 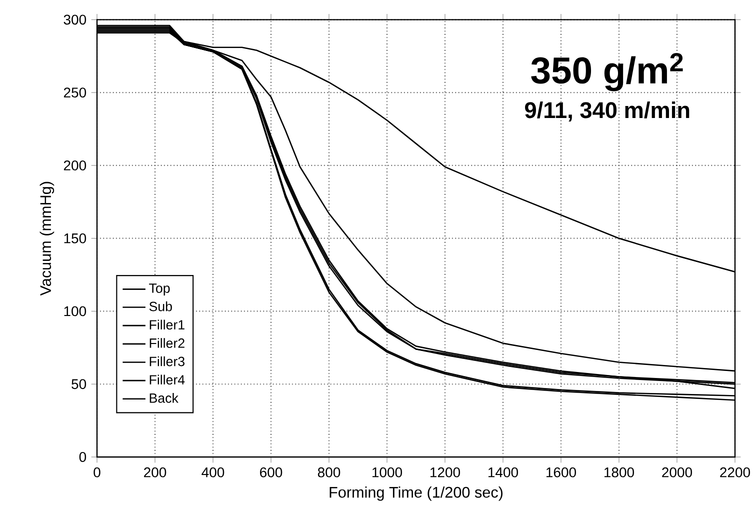 I want to click on y-tick-label: 50, so click(x=79, y=384).